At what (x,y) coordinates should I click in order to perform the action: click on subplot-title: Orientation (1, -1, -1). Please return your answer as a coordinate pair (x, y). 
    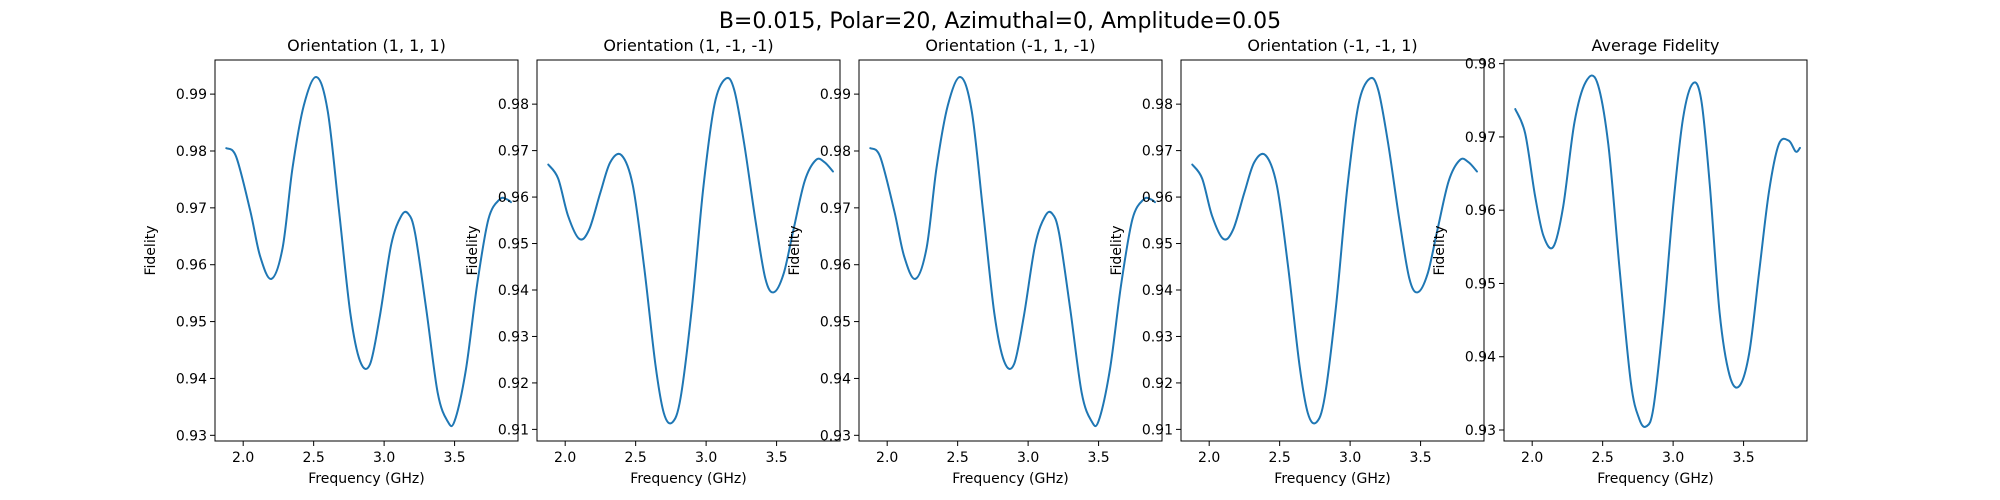
    Looking at the image, I should click on (688, 45).